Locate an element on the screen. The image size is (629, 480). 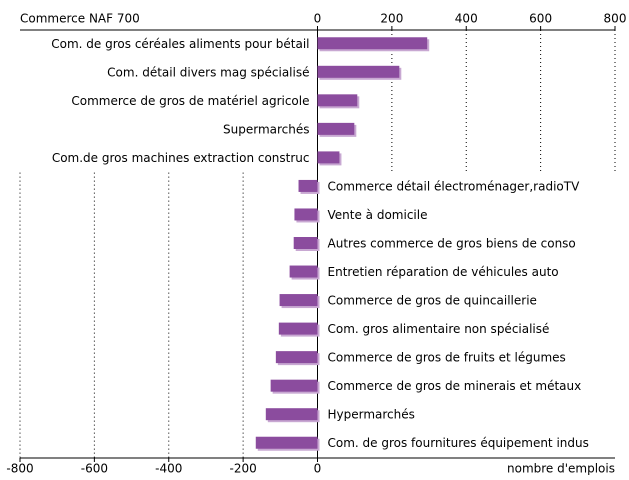
category-label: Commerce de gros de quincaillerie is located at coordinates (432, 301).